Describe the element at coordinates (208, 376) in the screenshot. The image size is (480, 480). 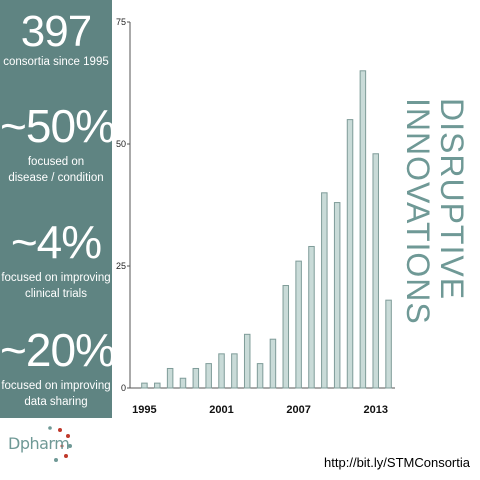
I see `bar-2000` at that location.